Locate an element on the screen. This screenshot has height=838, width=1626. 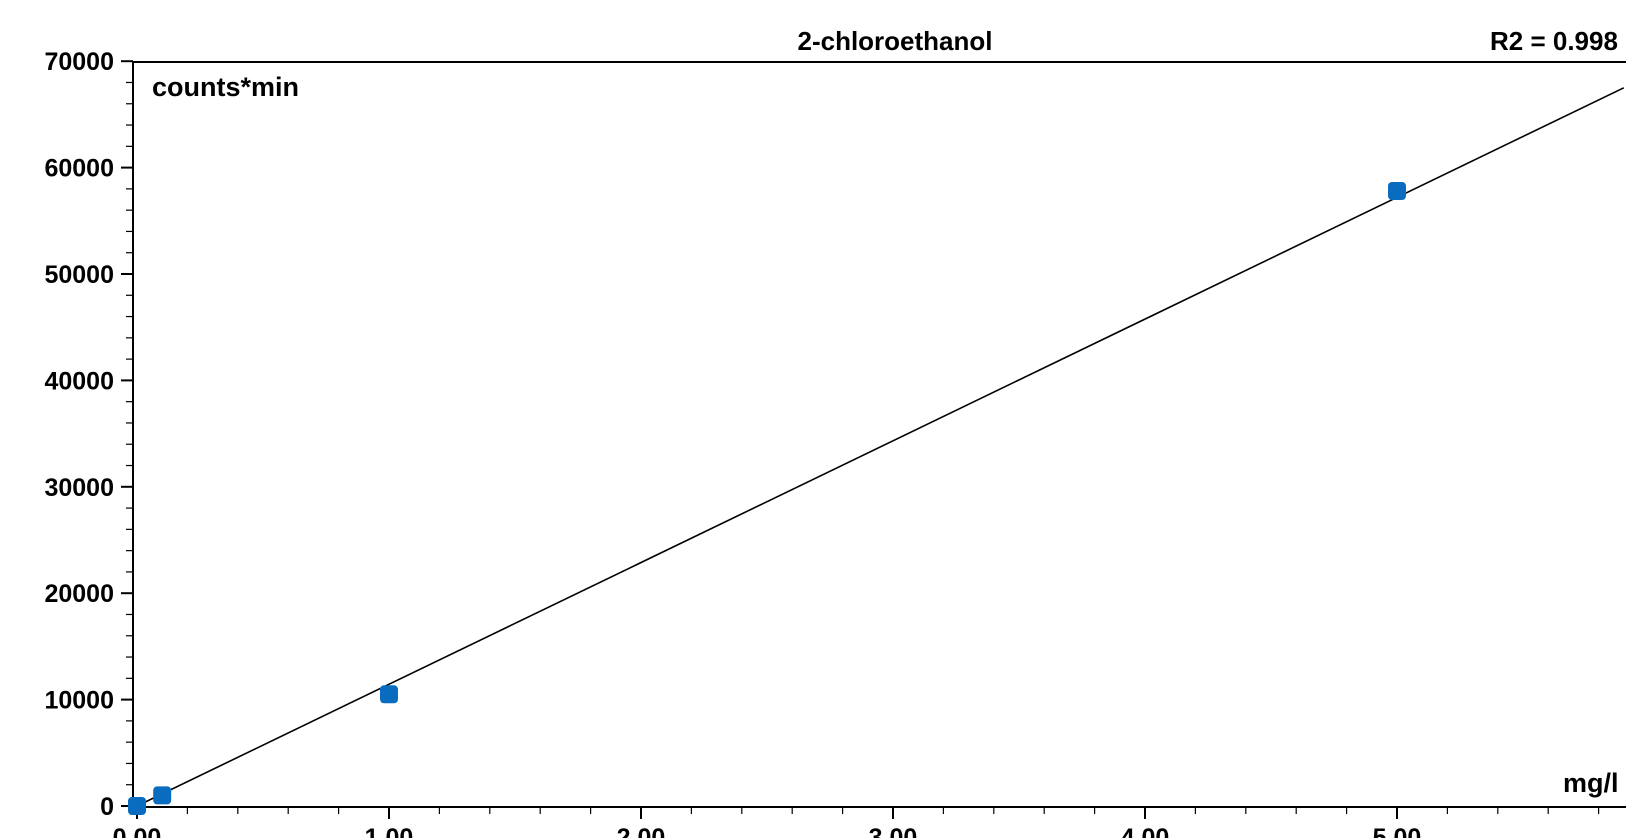
y-tick-label: 0 is located at coordinates (107, 807).